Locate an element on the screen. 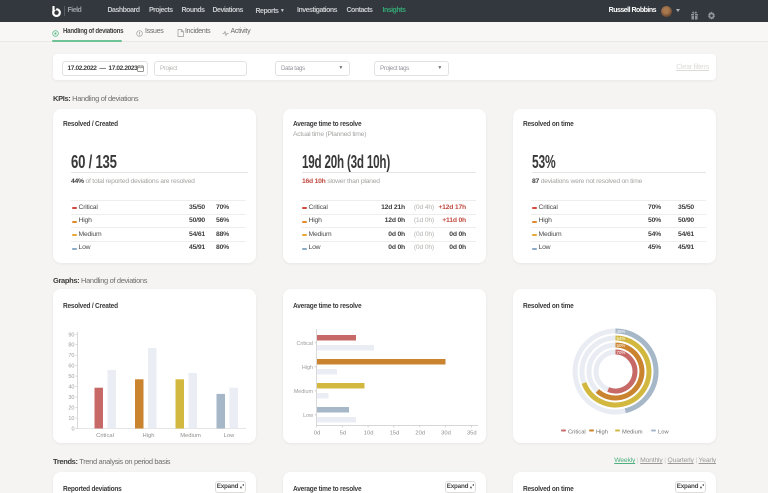 This screenshot has width=768, height=493. svg-text: 60 is located at coordinates (71, 367).